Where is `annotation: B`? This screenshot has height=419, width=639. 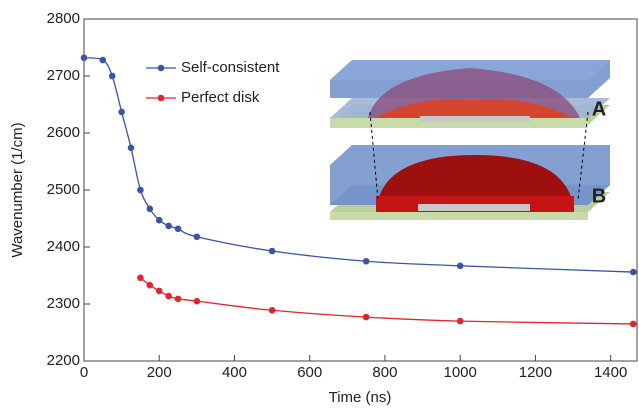
annotation: B is located at coordinates (599, 196).